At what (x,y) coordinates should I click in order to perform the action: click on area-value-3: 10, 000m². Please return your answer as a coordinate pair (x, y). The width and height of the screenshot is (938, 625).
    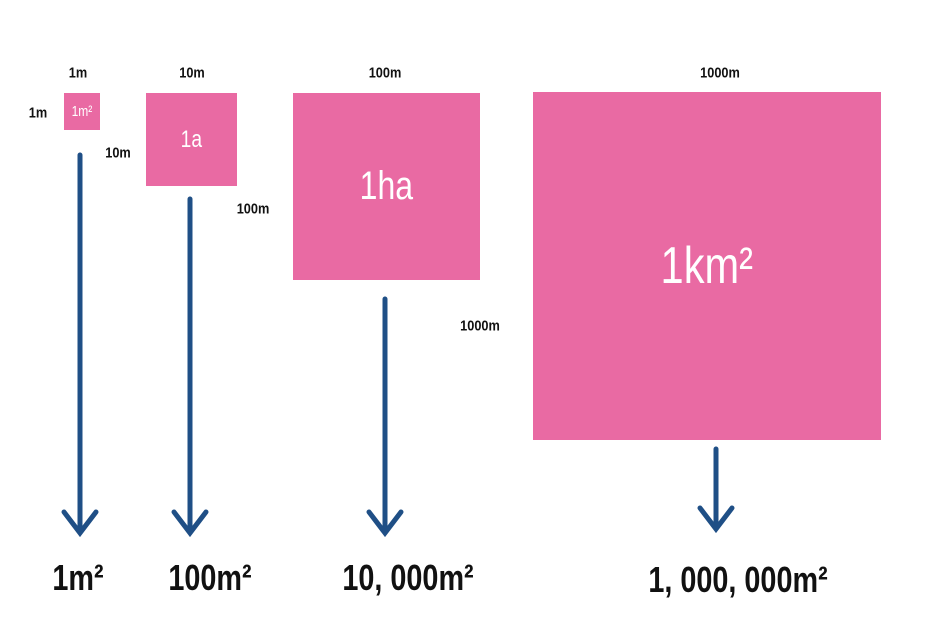
    Looking at the image, I should click on (408, 577).